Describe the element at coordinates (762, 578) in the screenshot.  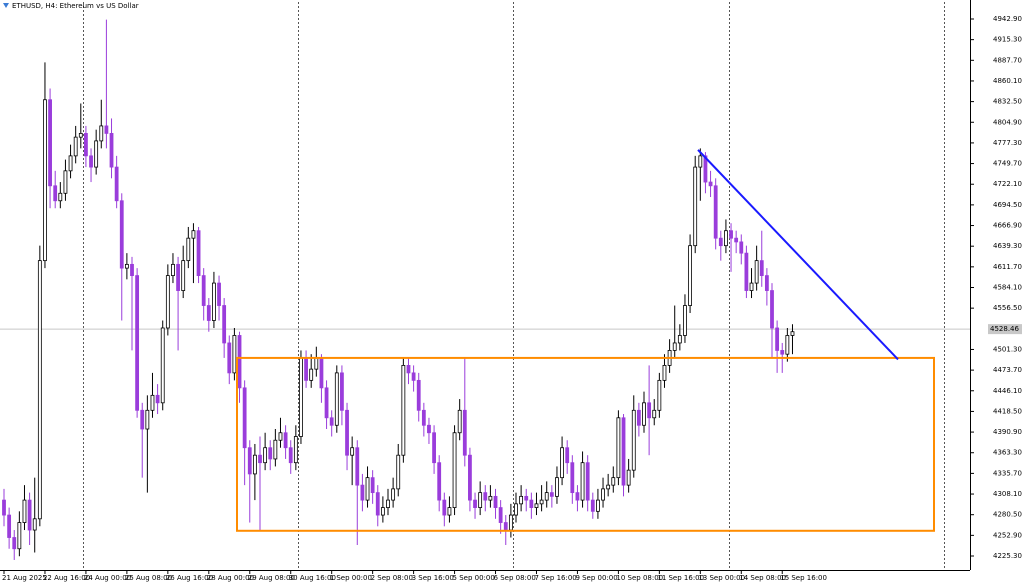
I see `x-tick-label: 14 Sep 08:00` at that location.